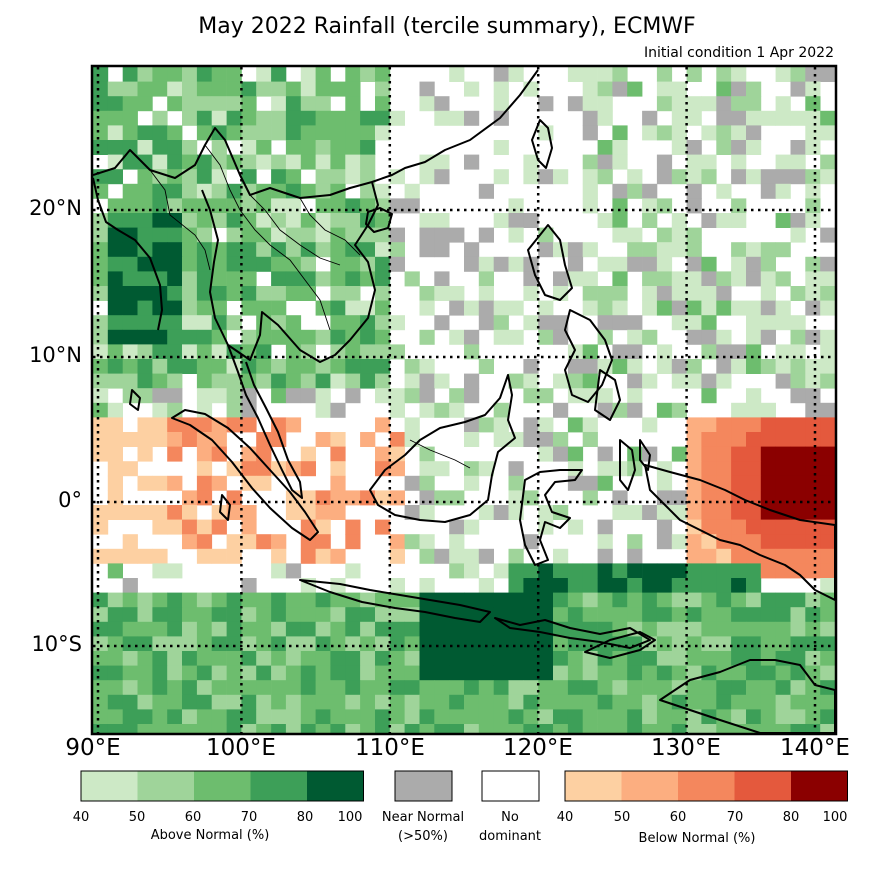 The image size is (894, 874). I want to click on below-normal-segment, so click(649, 786).